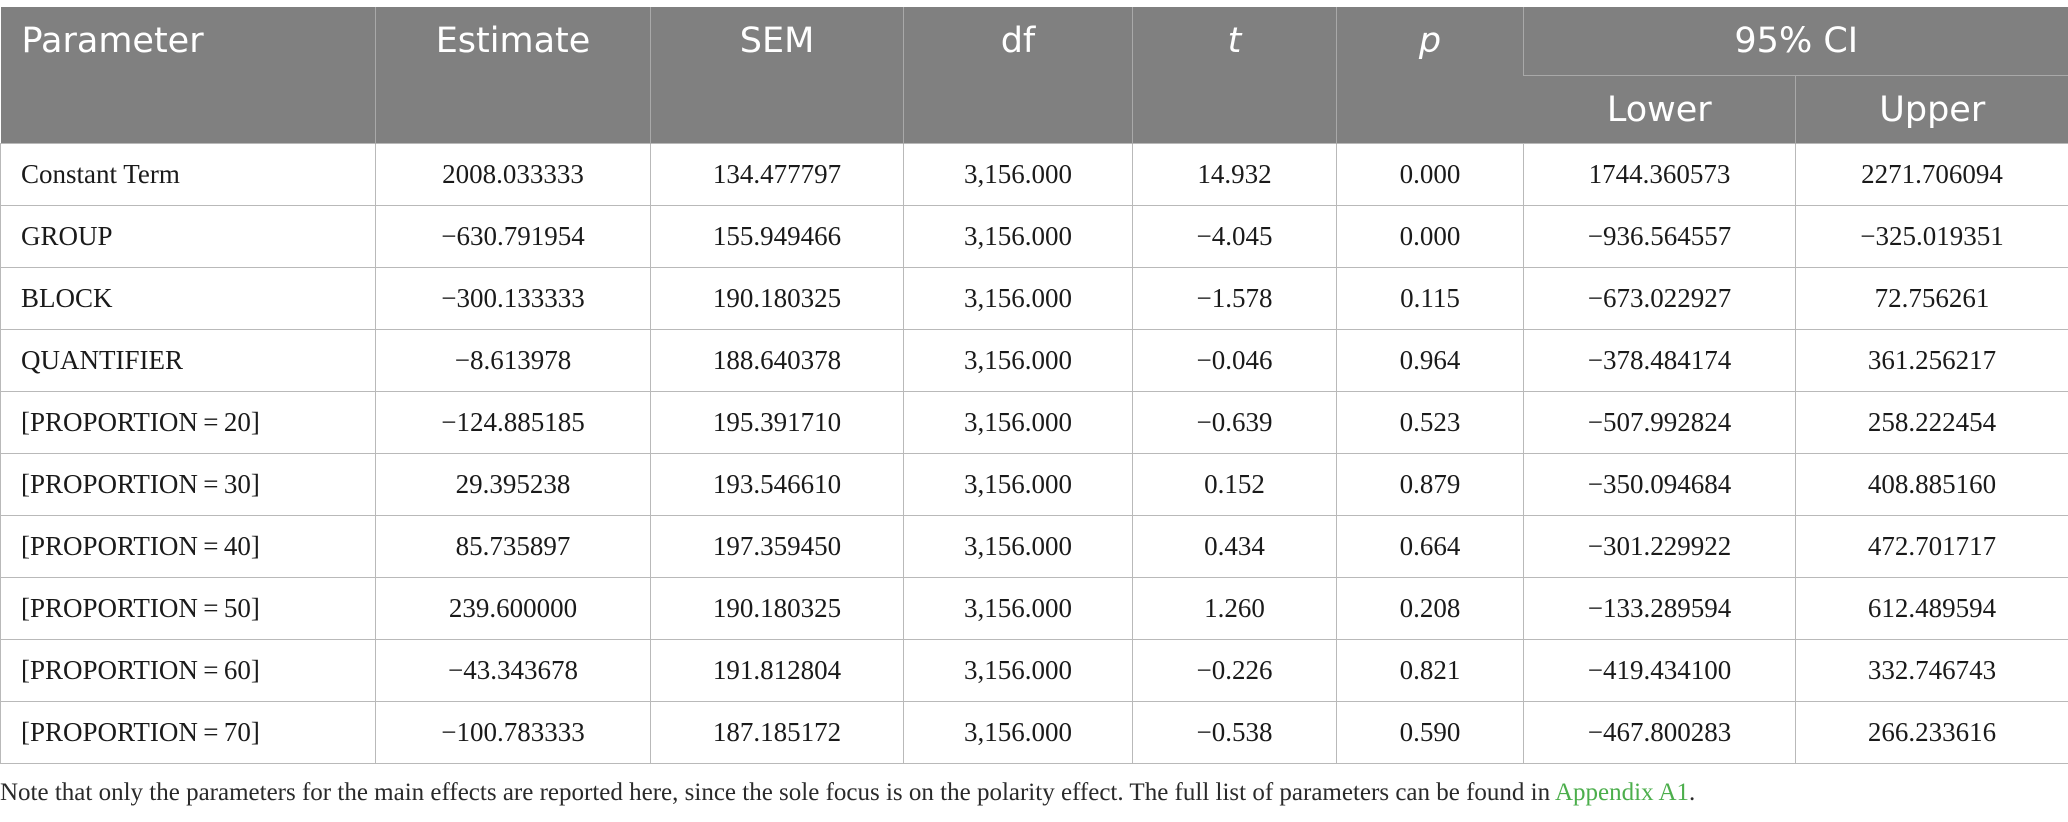 The width and height of the screenshot is (2068, 822). I want to click on cell-parameter: BLOCK, so click(188, 298).